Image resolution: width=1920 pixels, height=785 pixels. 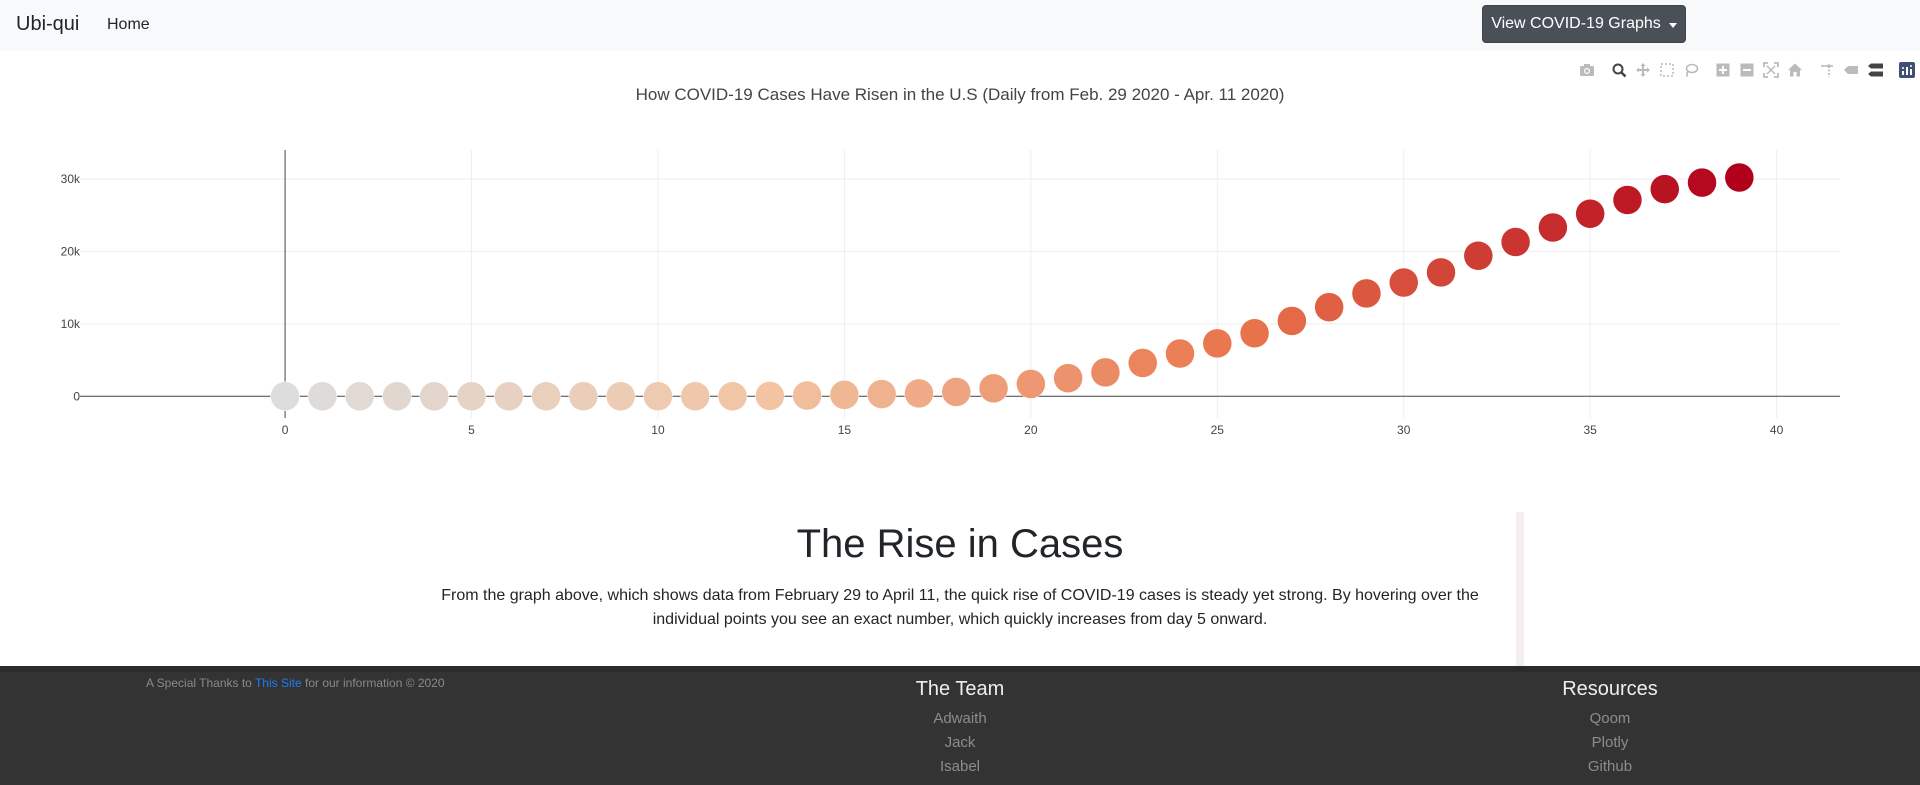 What do you see at coordinates (1771, 70) in the screenshot?
I see `autoscale-icon` at bounding box center [1771, 70].